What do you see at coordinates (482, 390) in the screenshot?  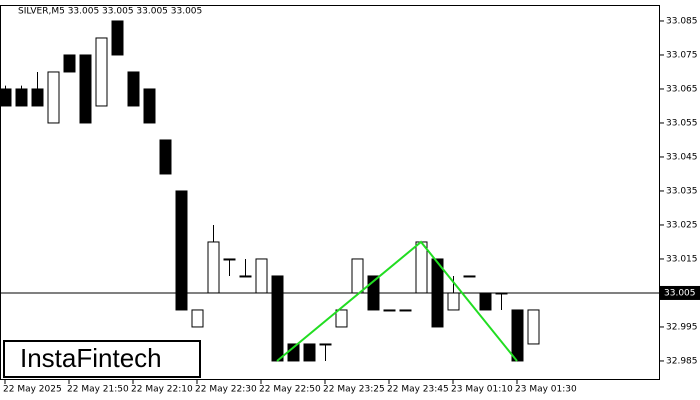 I see `x-tick-label: 23 May 01:10` at bounding box center [482, 390].